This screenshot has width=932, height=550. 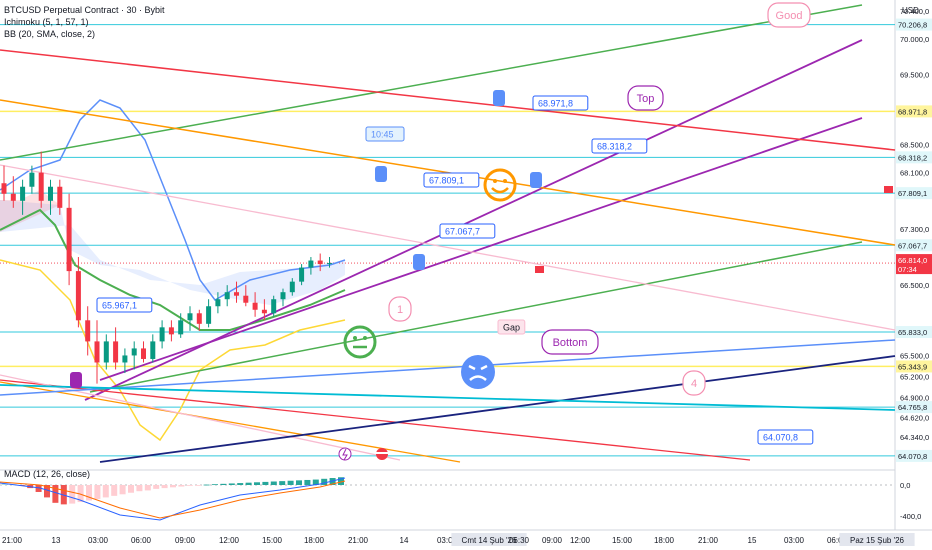 What do you see at coordinates (914, 173) in the screenshot?
I see `y-axis-tick-label: 68.100,0` at bounding box center [914, 173].